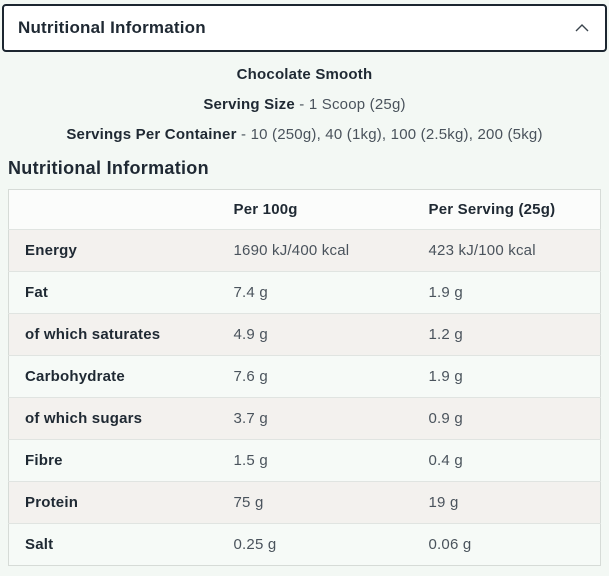 This screenshot has height=576, width=609. What do you see at coordinates (492, 209) in the screenshot?
I see `column-header-per-serving: Per Serving (25g)` at bounding box center [492, 209].